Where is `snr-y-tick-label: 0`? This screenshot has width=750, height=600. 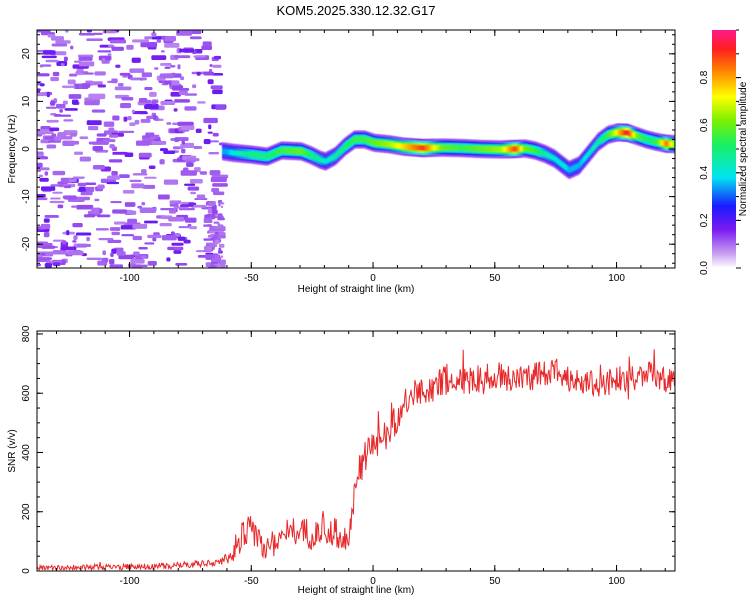 snr-y-tick-label: 0 is located at coordinates (26, 571).